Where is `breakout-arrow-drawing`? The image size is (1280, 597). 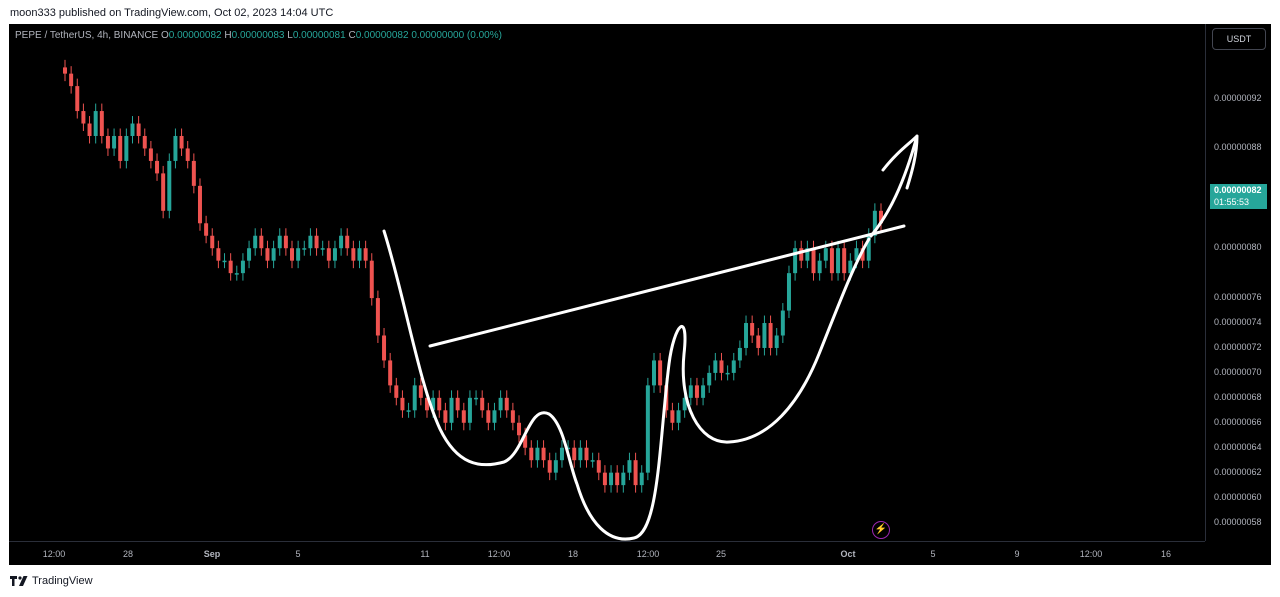
breakout-arrow-drawing is located at coordinates (894, 186).